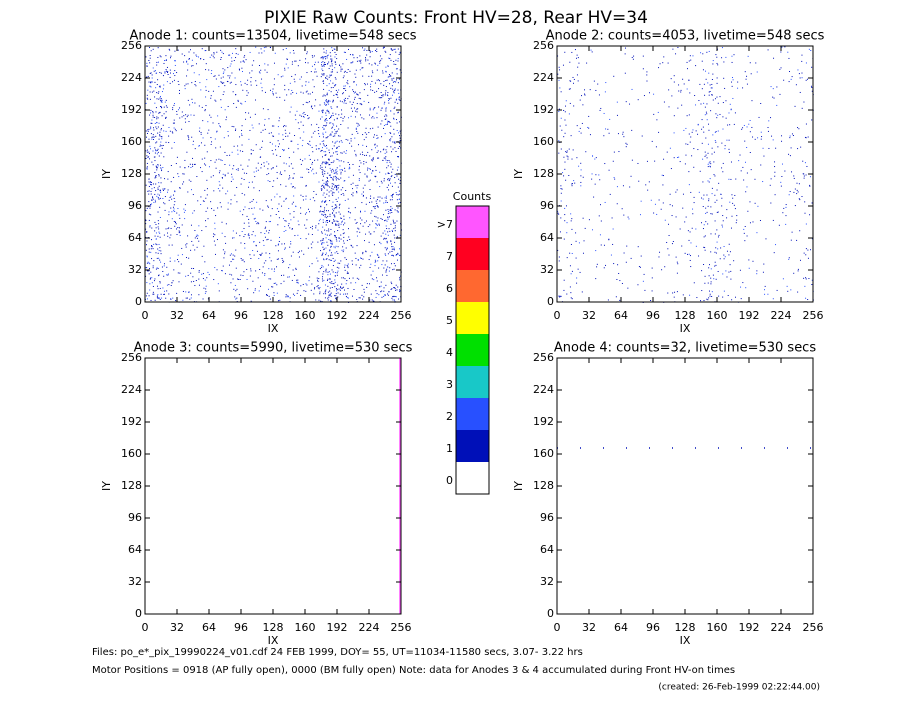 Image resolution: width=913 pixels, height=705 pixels. Describe the element at coordinates (449, 384) in the screenshot. I see `colorbar-label: 3` at that location.